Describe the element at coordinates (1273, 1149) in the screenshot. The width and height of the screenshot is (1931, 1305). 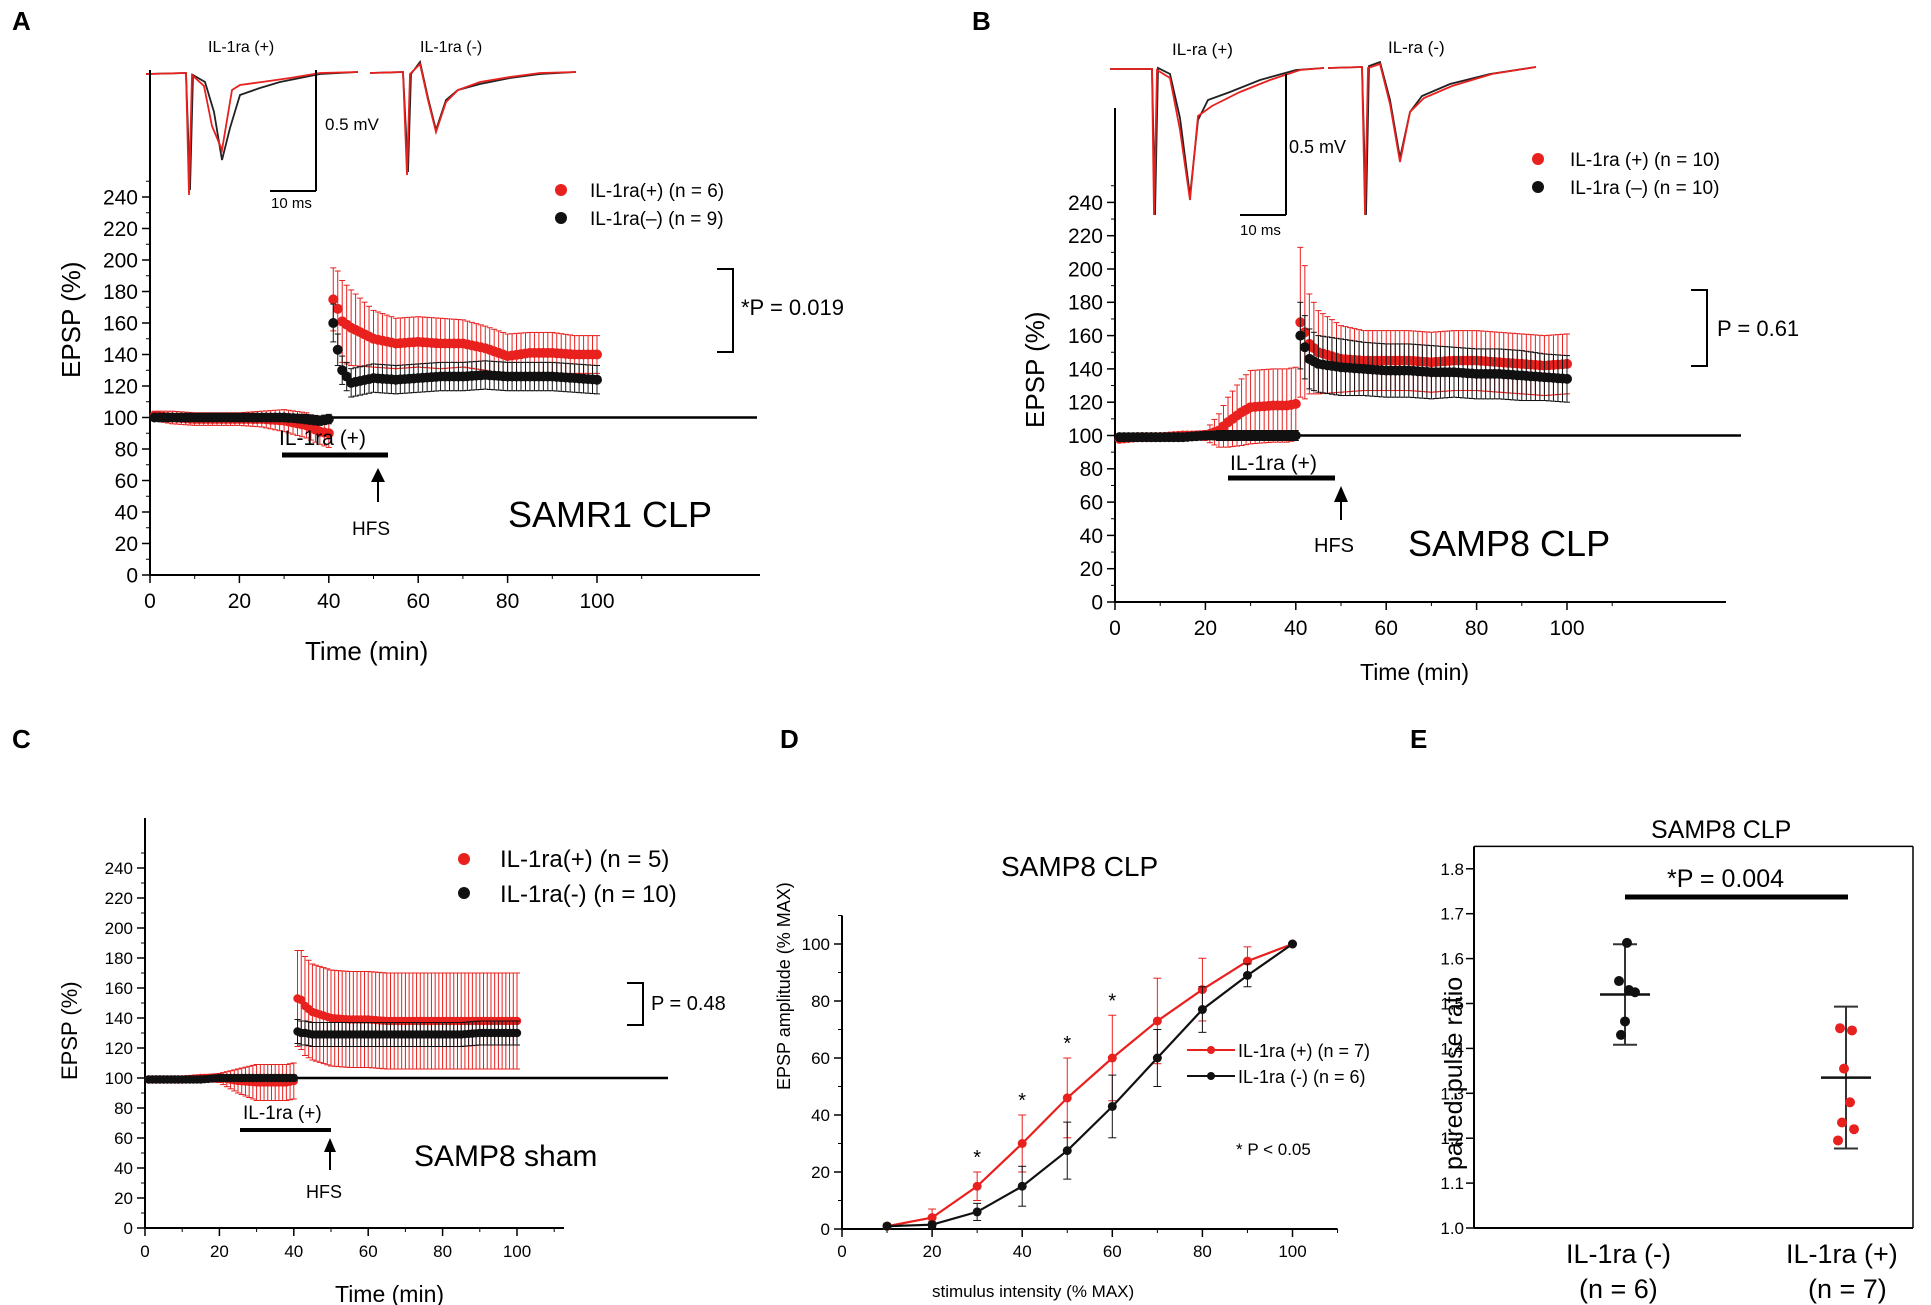
I see `significance-note: * P < 0.05` at that location.